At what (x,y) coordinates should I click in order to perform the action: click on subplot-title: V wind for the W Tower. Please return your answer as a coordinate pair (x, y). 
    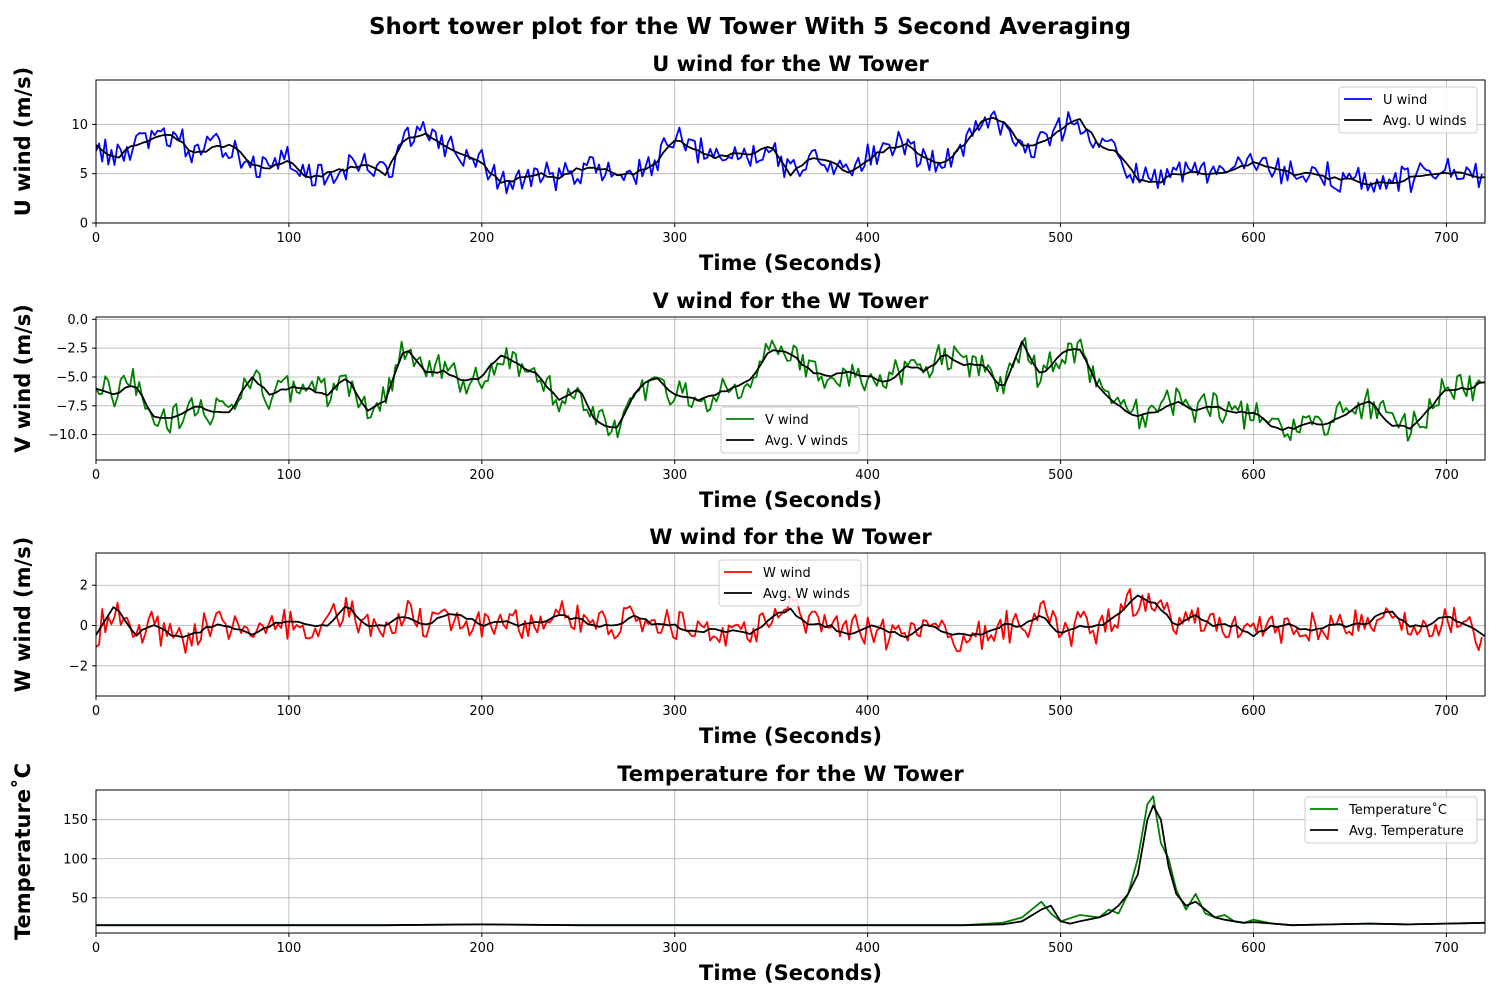
    Looking at the image, I should click on (791, 301).